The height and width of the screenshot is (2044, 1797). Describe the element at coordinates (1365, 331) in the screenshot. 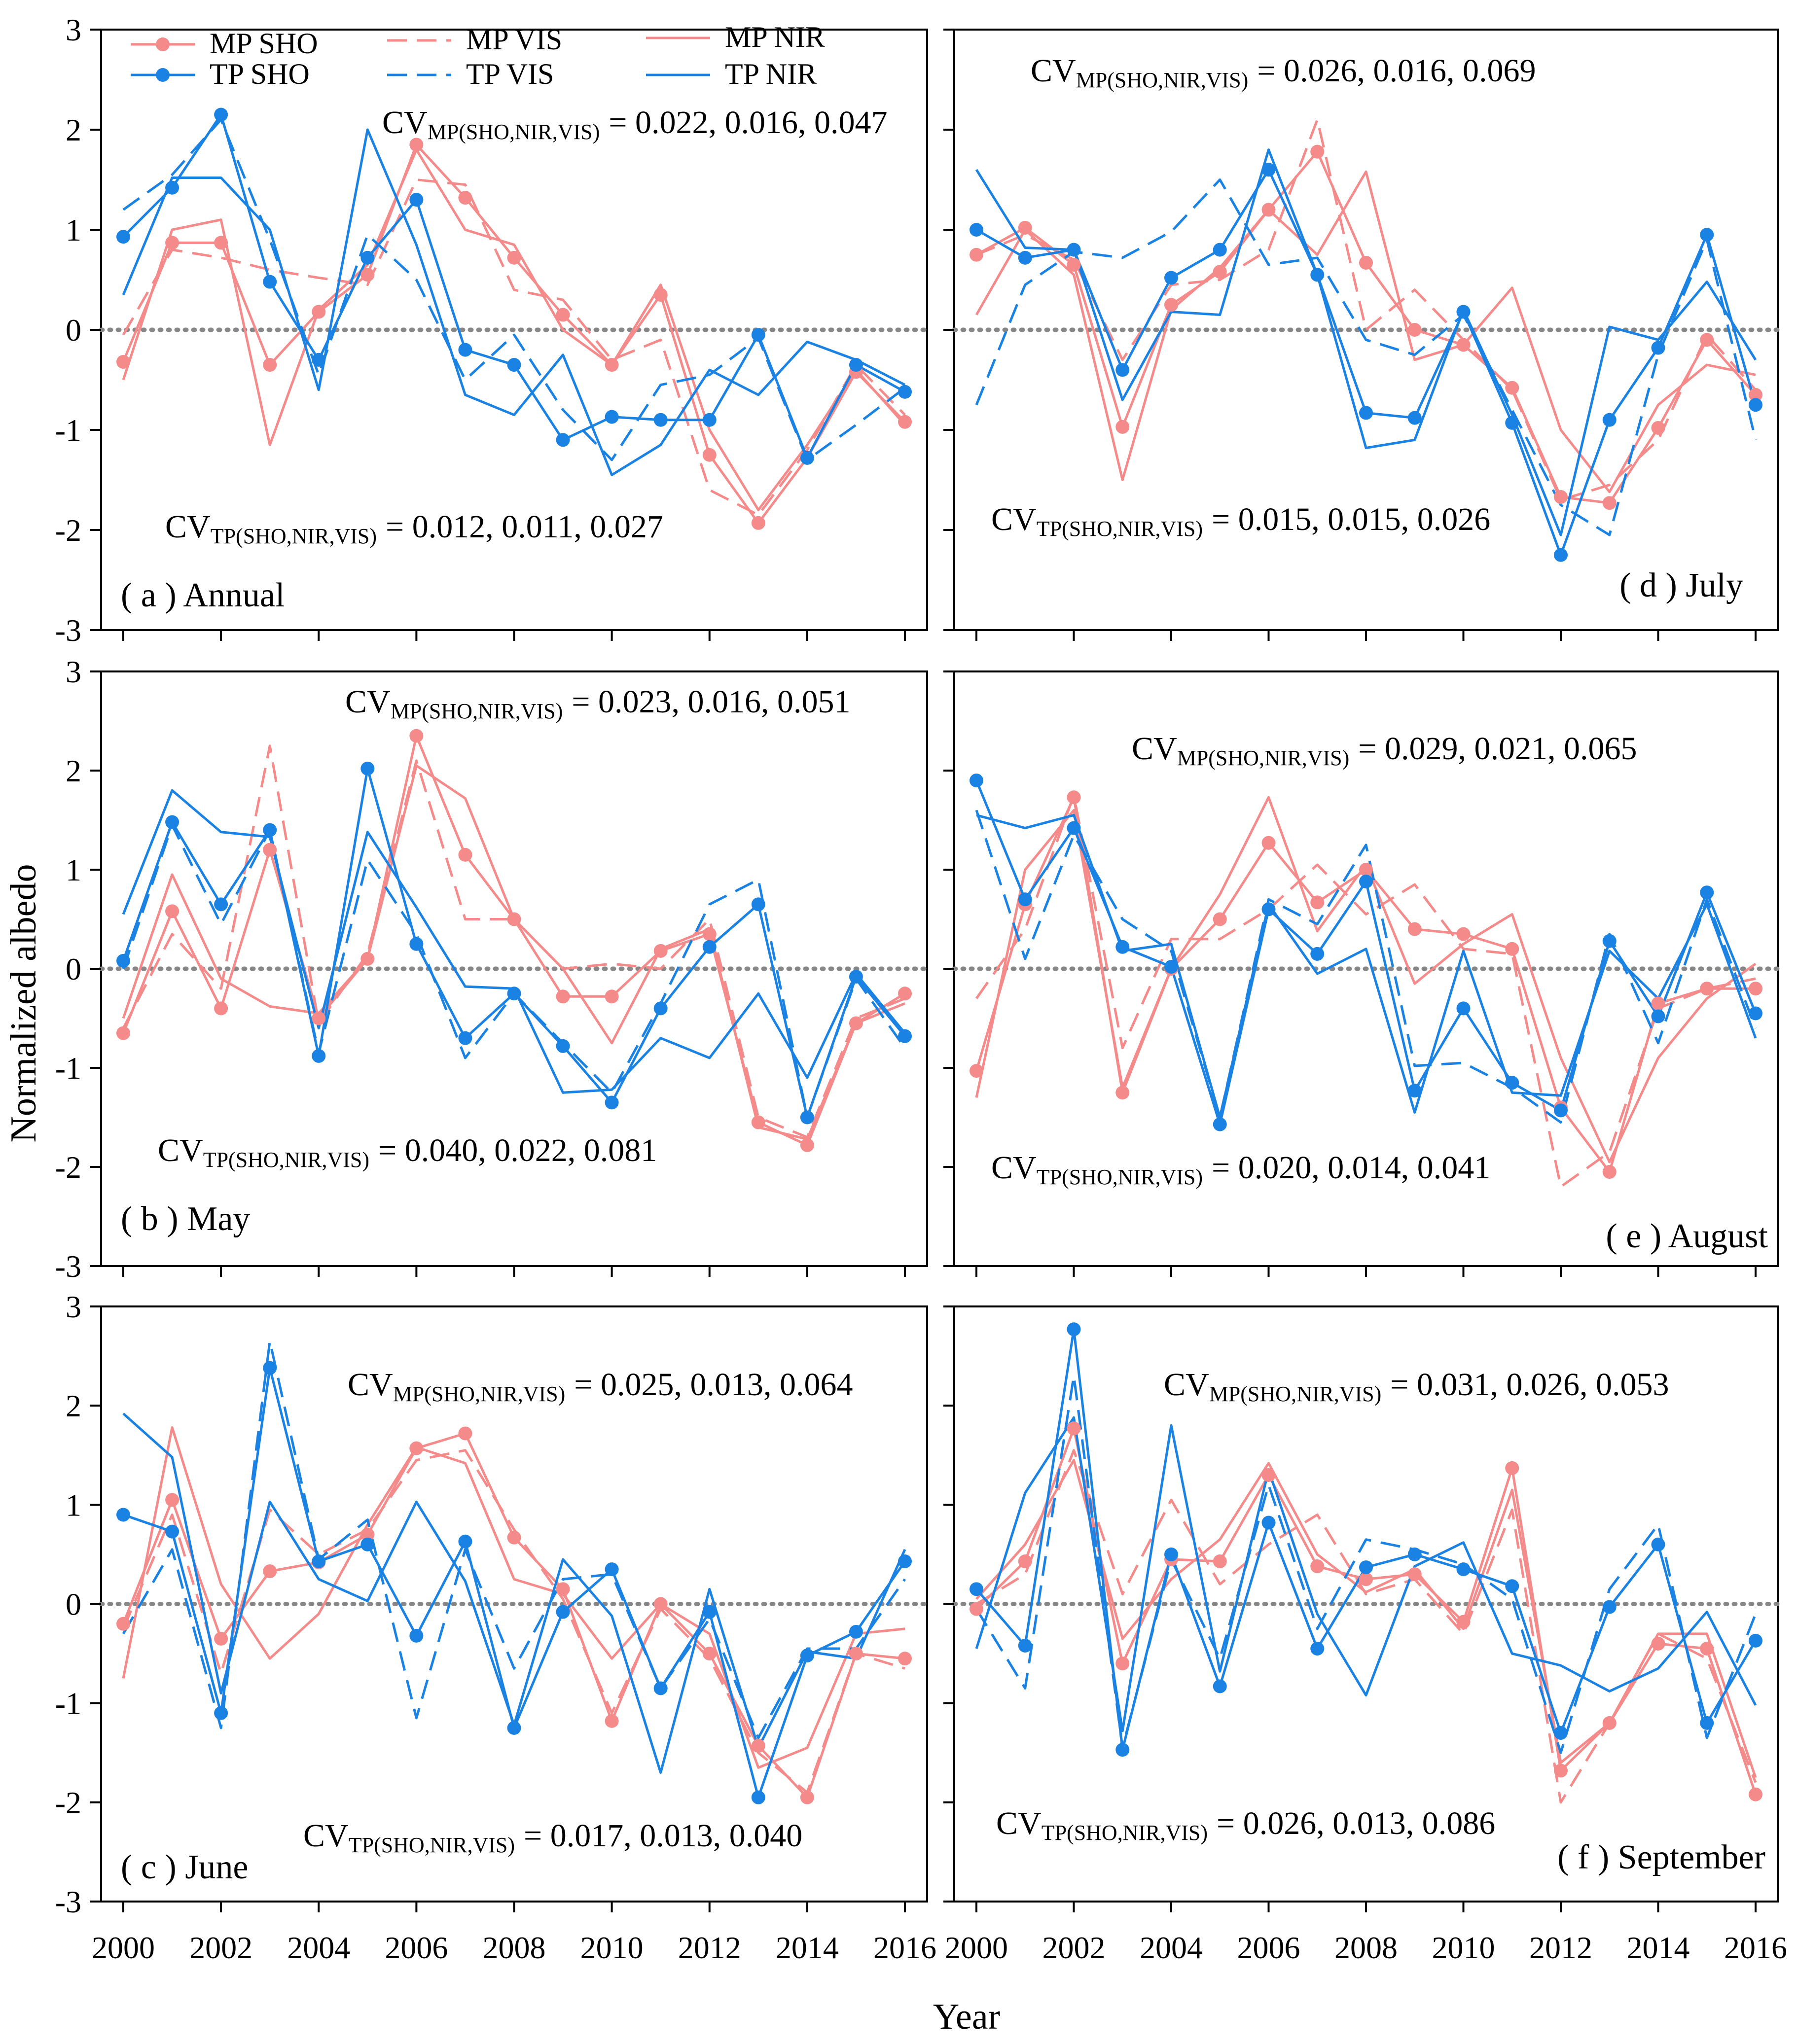

I see `series-line-mp-nir` at that location.